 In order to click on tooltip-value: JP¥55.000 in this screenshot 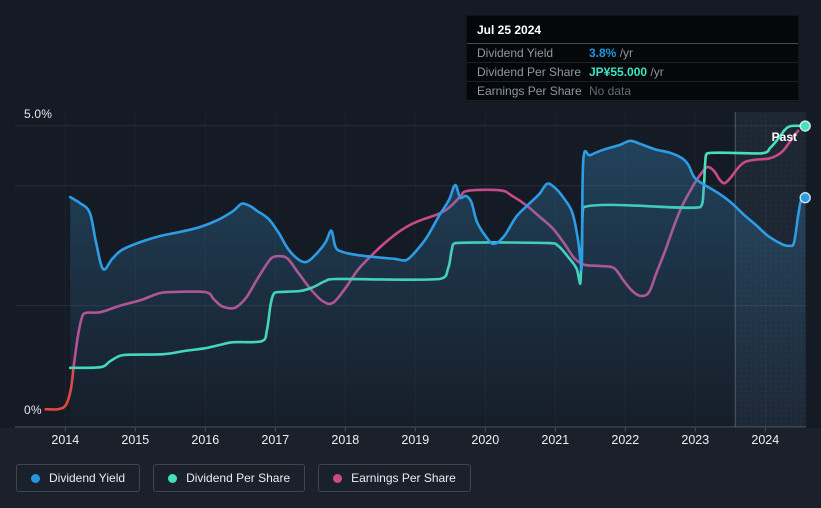, I will do `click(618, 72)`.